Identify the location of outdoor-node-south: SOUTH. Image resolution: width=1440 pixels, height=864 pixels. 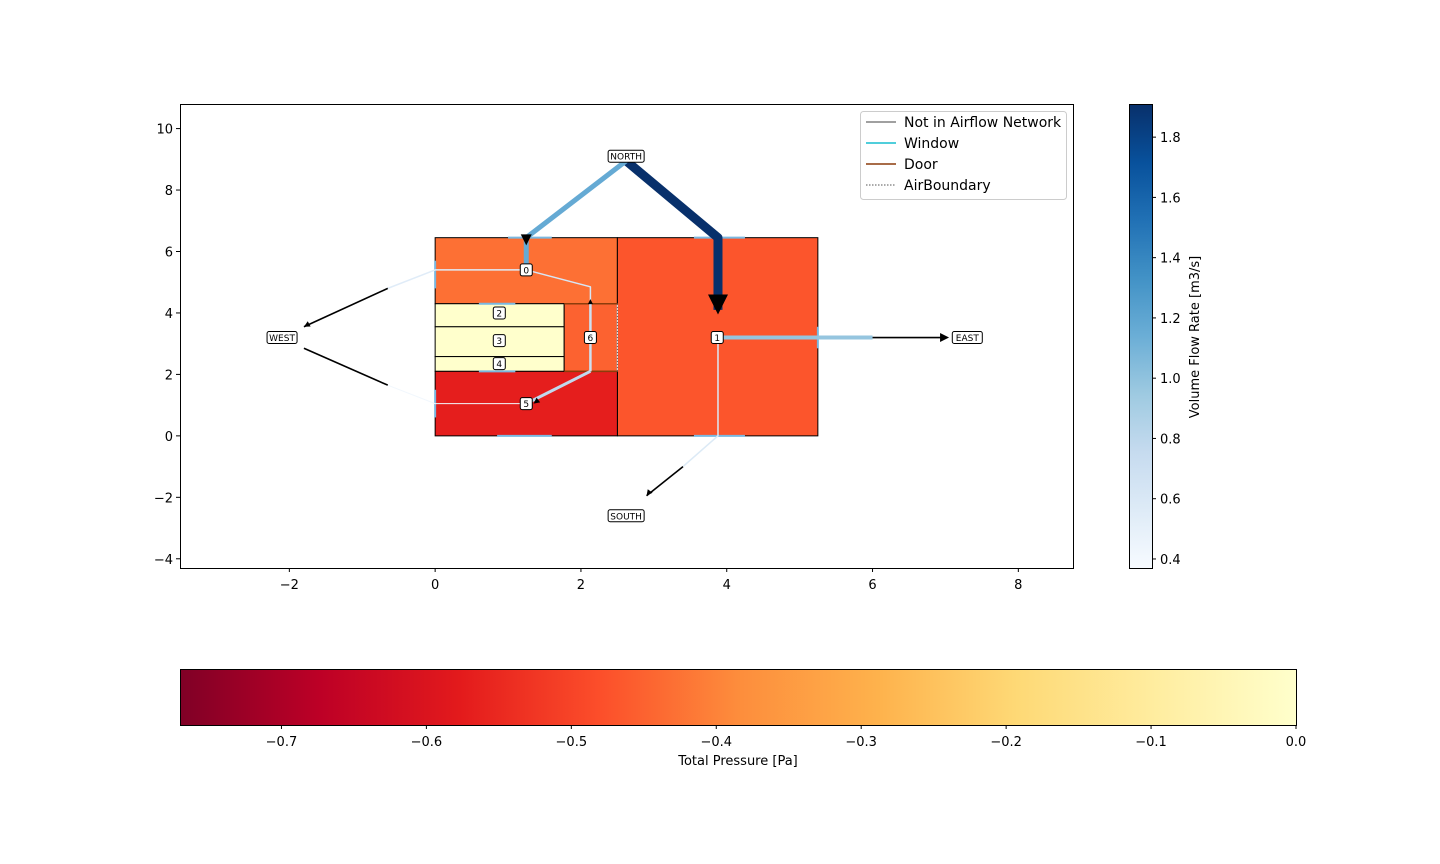
(626, 516).